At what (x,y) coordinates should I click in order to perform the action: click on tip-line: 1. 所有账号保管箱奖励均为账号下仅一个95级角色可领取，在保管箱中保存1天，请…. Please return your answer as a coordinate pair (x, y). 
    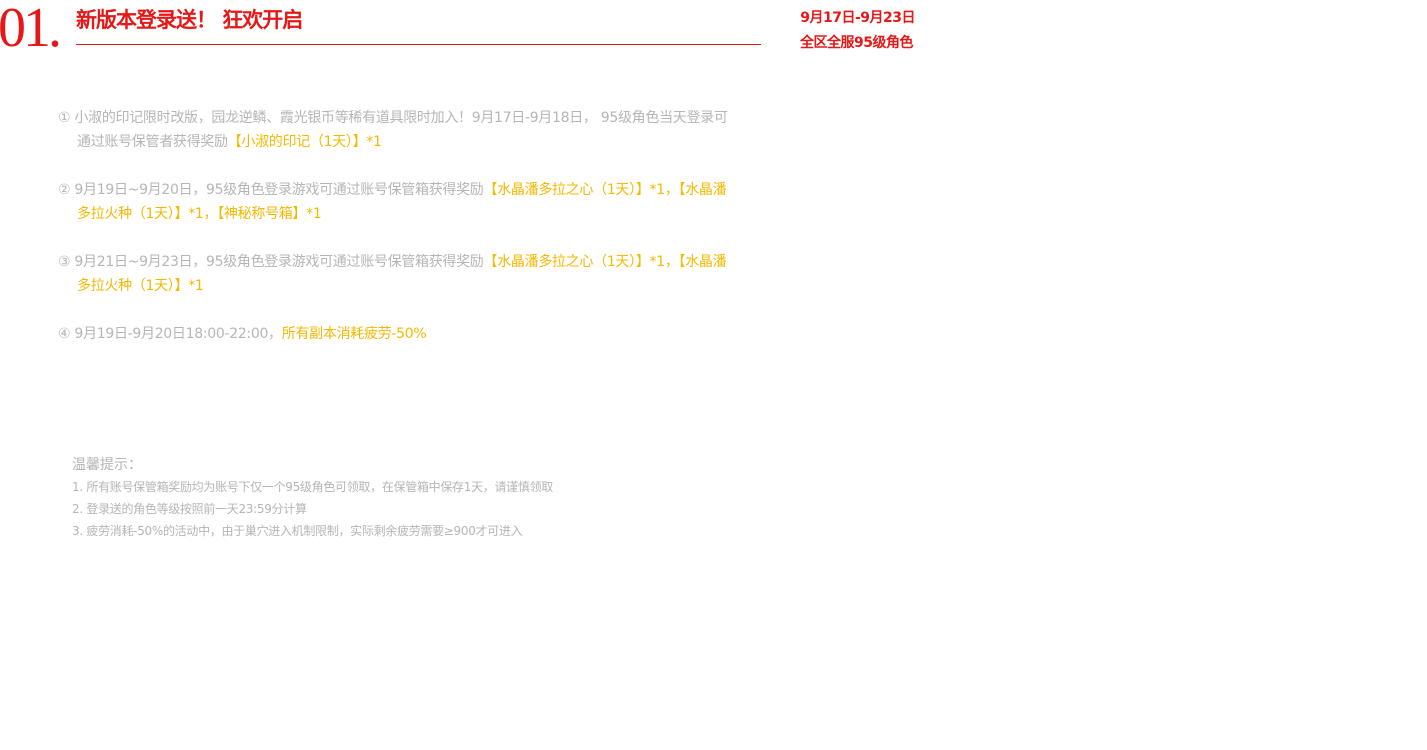
    Looking at the image, I should click on (312, 487).